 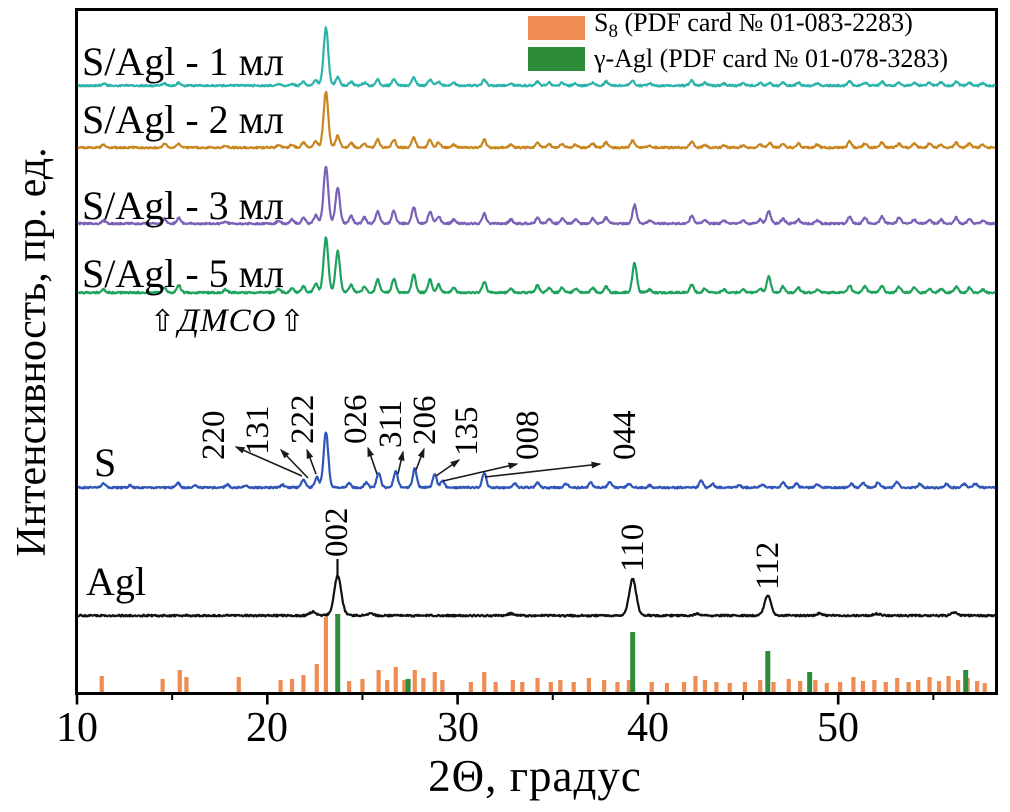 I want to click on peak-label-135: 135, so click(x=467, y=431).